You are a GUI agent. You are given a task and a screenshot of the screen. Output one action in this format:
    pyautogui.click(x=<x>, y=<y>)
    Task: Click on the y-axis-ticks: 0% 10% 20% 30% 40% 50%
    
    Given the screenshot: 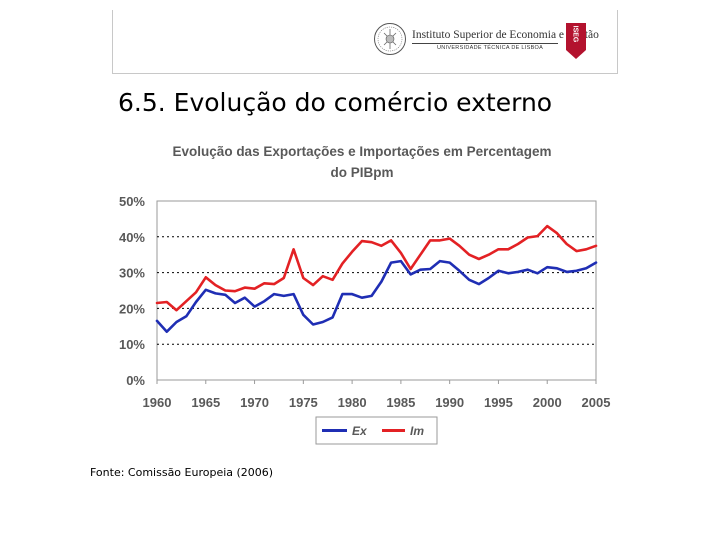 What is the action you would take?
    pyautogui.click(x=132, y=291)
    